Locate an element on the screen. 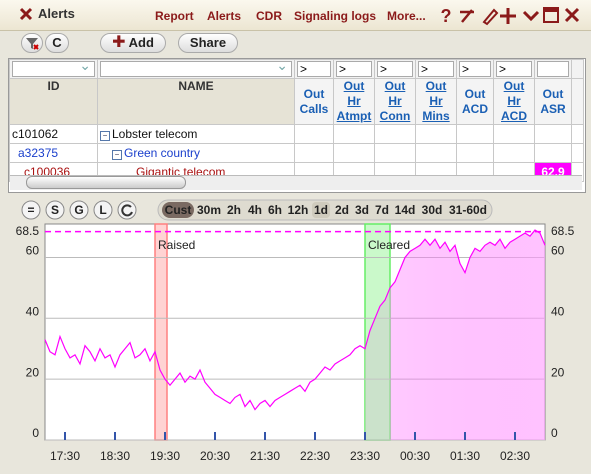 This screenshot has height=474, width=591. column-header: ID is located at coordinates (53, 101).